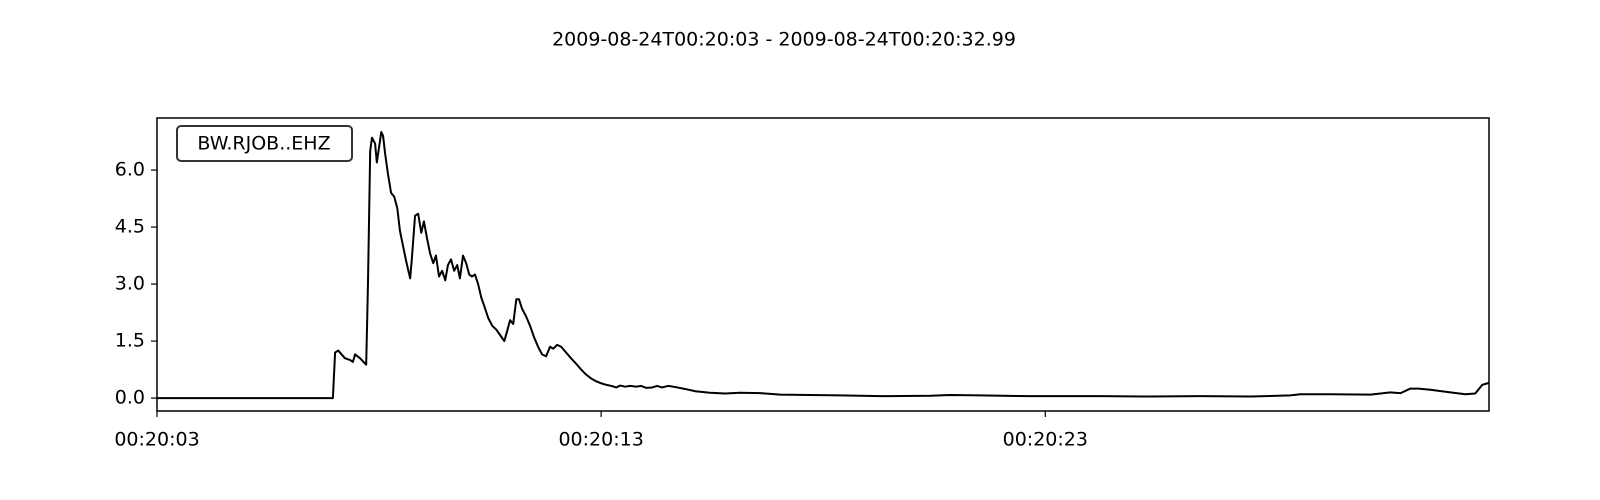 This screenshot has height=500, width=1600. What do you see at coordinates (130, 227) in the screenshot?
I see `y-tick-label: 4.5` at bounding box center [130, 227].